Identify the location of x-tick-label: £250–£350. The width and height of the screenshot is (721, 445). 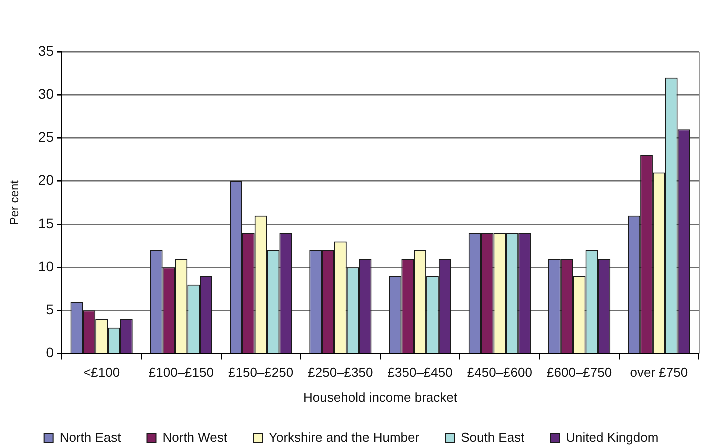
(341, 372).